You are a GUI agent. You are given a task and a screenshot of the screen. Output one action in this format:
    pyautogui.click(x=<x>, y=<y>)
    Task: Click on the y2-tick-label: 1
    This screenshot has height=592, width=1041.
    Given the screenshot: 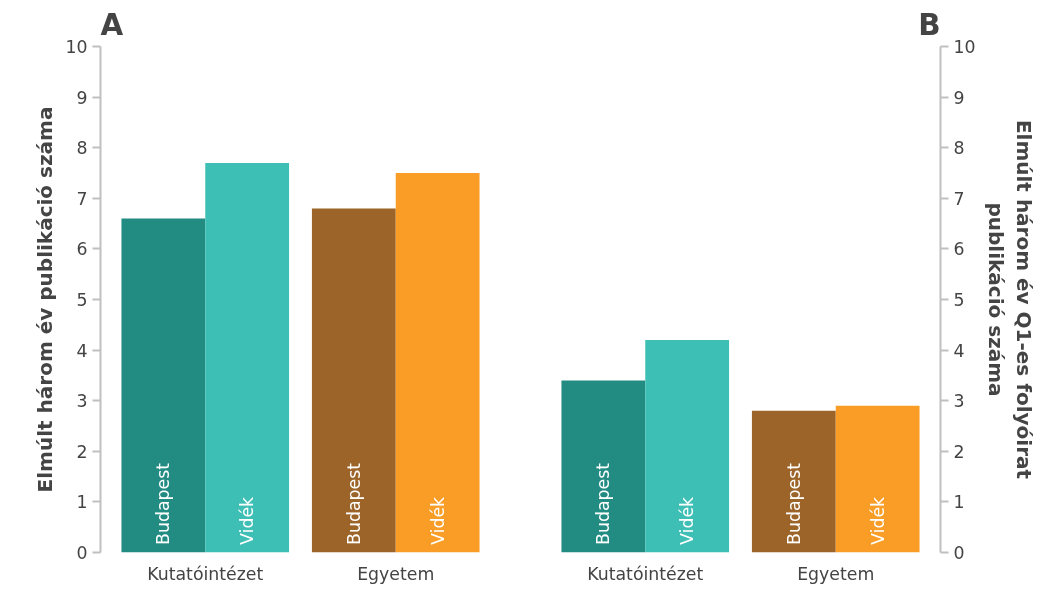 What is the action you would take?
    pyautogui.click(x=959, y=502)
    